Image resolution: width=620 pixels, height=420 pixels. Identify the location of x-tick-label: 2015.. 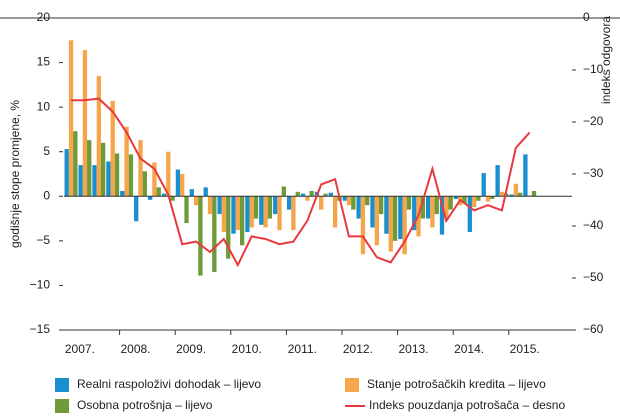
(525, 349).